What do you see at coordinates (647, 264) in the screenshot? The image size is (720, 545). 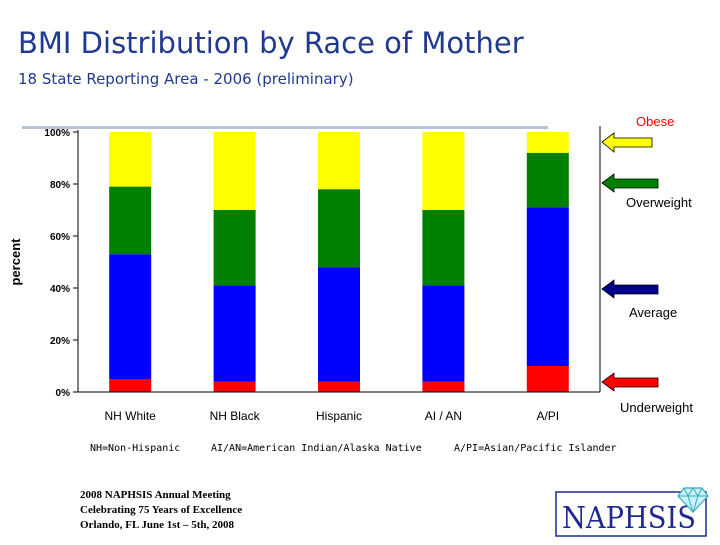 I see `legend: Obese Overweight Average Underweight` at bounding box center [647, 264].